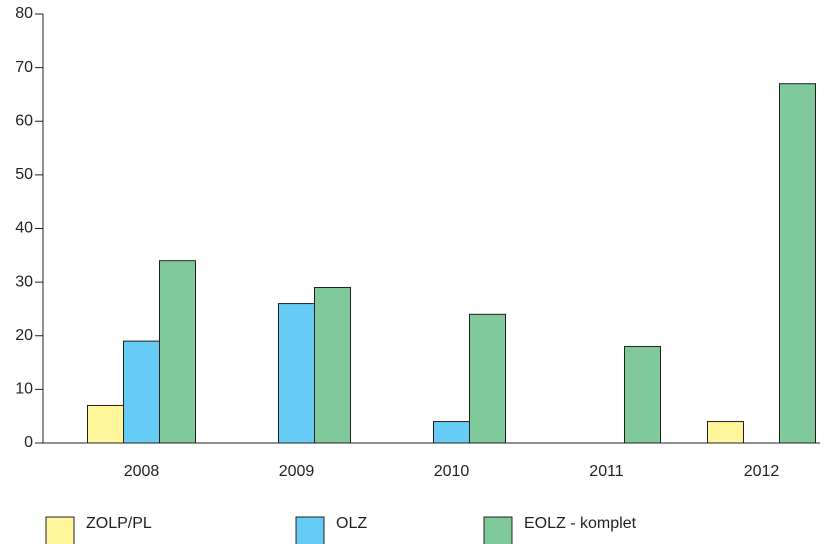  Describe the element at coordinates (28, 442) in the screenshot. I see `y-tick-label: 0` at that location.